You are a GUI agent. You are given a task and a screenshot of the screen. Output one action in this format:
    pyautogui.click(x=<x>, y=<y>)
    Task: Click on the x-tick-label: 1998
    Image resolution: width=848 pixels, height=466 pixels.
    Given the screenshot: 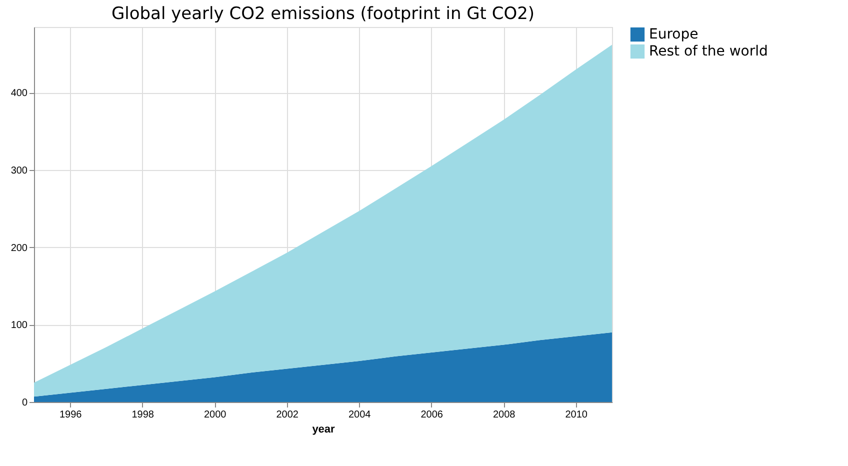 What is the action you would take?
    pyautogui.click(x=143, y=415)
    